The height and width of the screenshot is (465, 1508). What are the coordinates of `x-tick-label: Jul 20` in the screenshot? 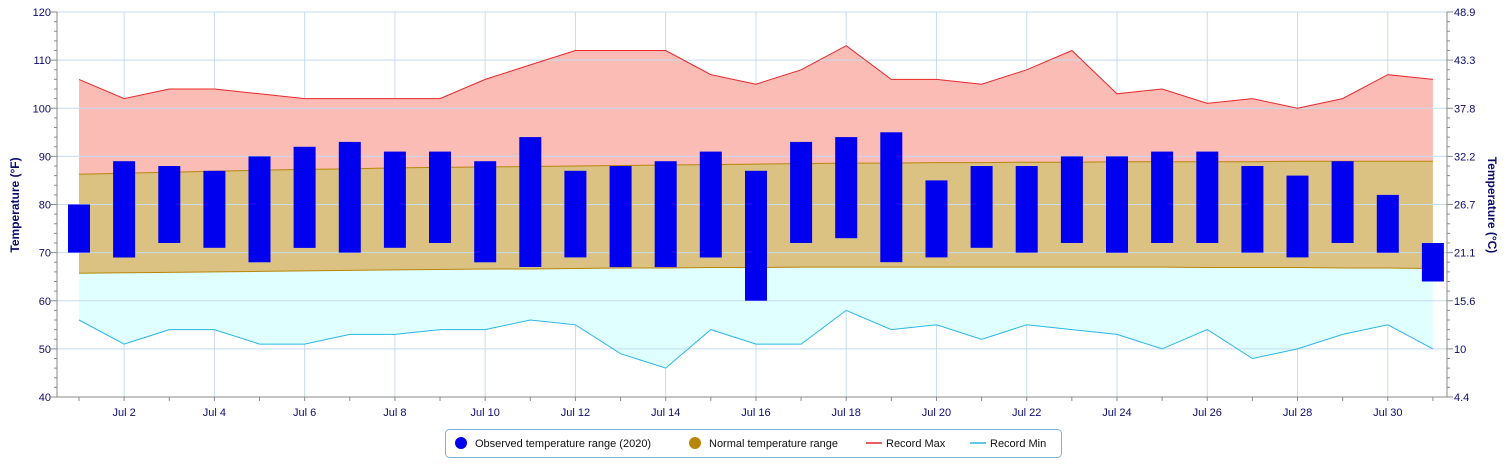 It's located at (936, 413).